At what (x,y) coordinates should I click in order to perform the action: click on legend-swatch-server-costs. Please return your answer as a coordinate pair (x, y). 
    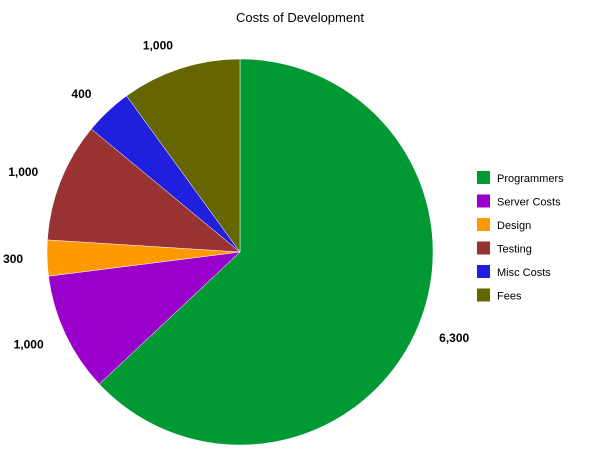
    Looking at the image, I should click on (483, 201).